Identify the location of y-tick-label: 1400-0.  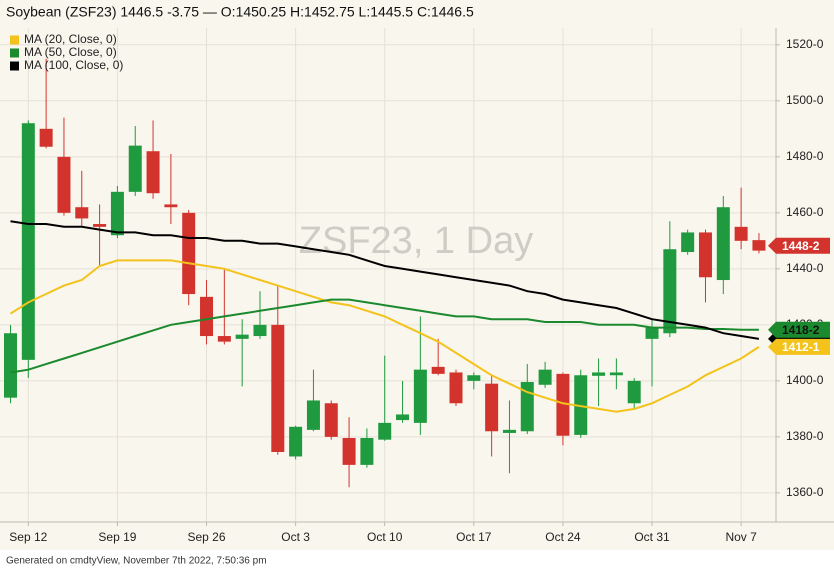
(805, 380).